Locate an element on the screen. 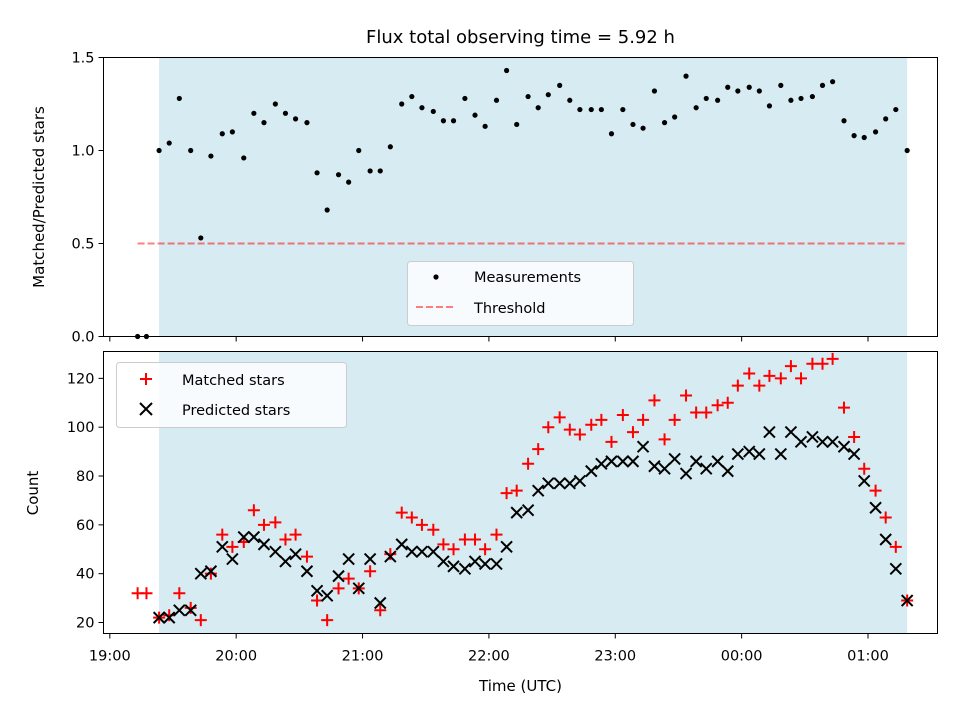 The height and width of the screenshot is (720, 960). top-y-ticks: 0.0 0.5 1.0 1.5 is located at coordinates (87, 198).